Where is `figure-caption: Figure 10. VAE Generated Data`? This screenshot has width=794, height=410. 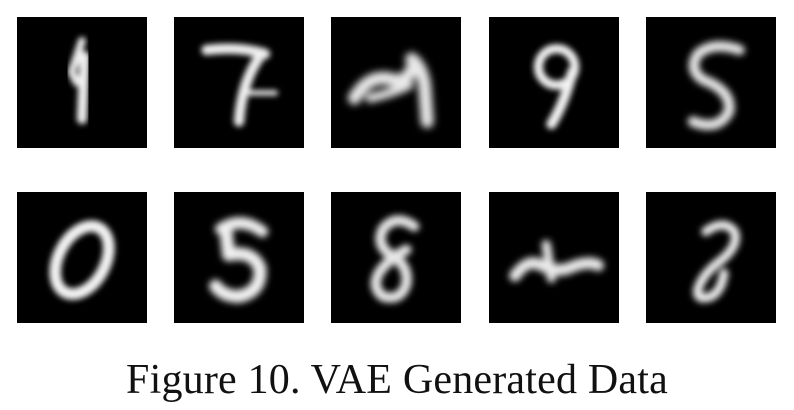 figure-caption: Figure 10. VAE Generated Data is located at coordinates (397, 380).